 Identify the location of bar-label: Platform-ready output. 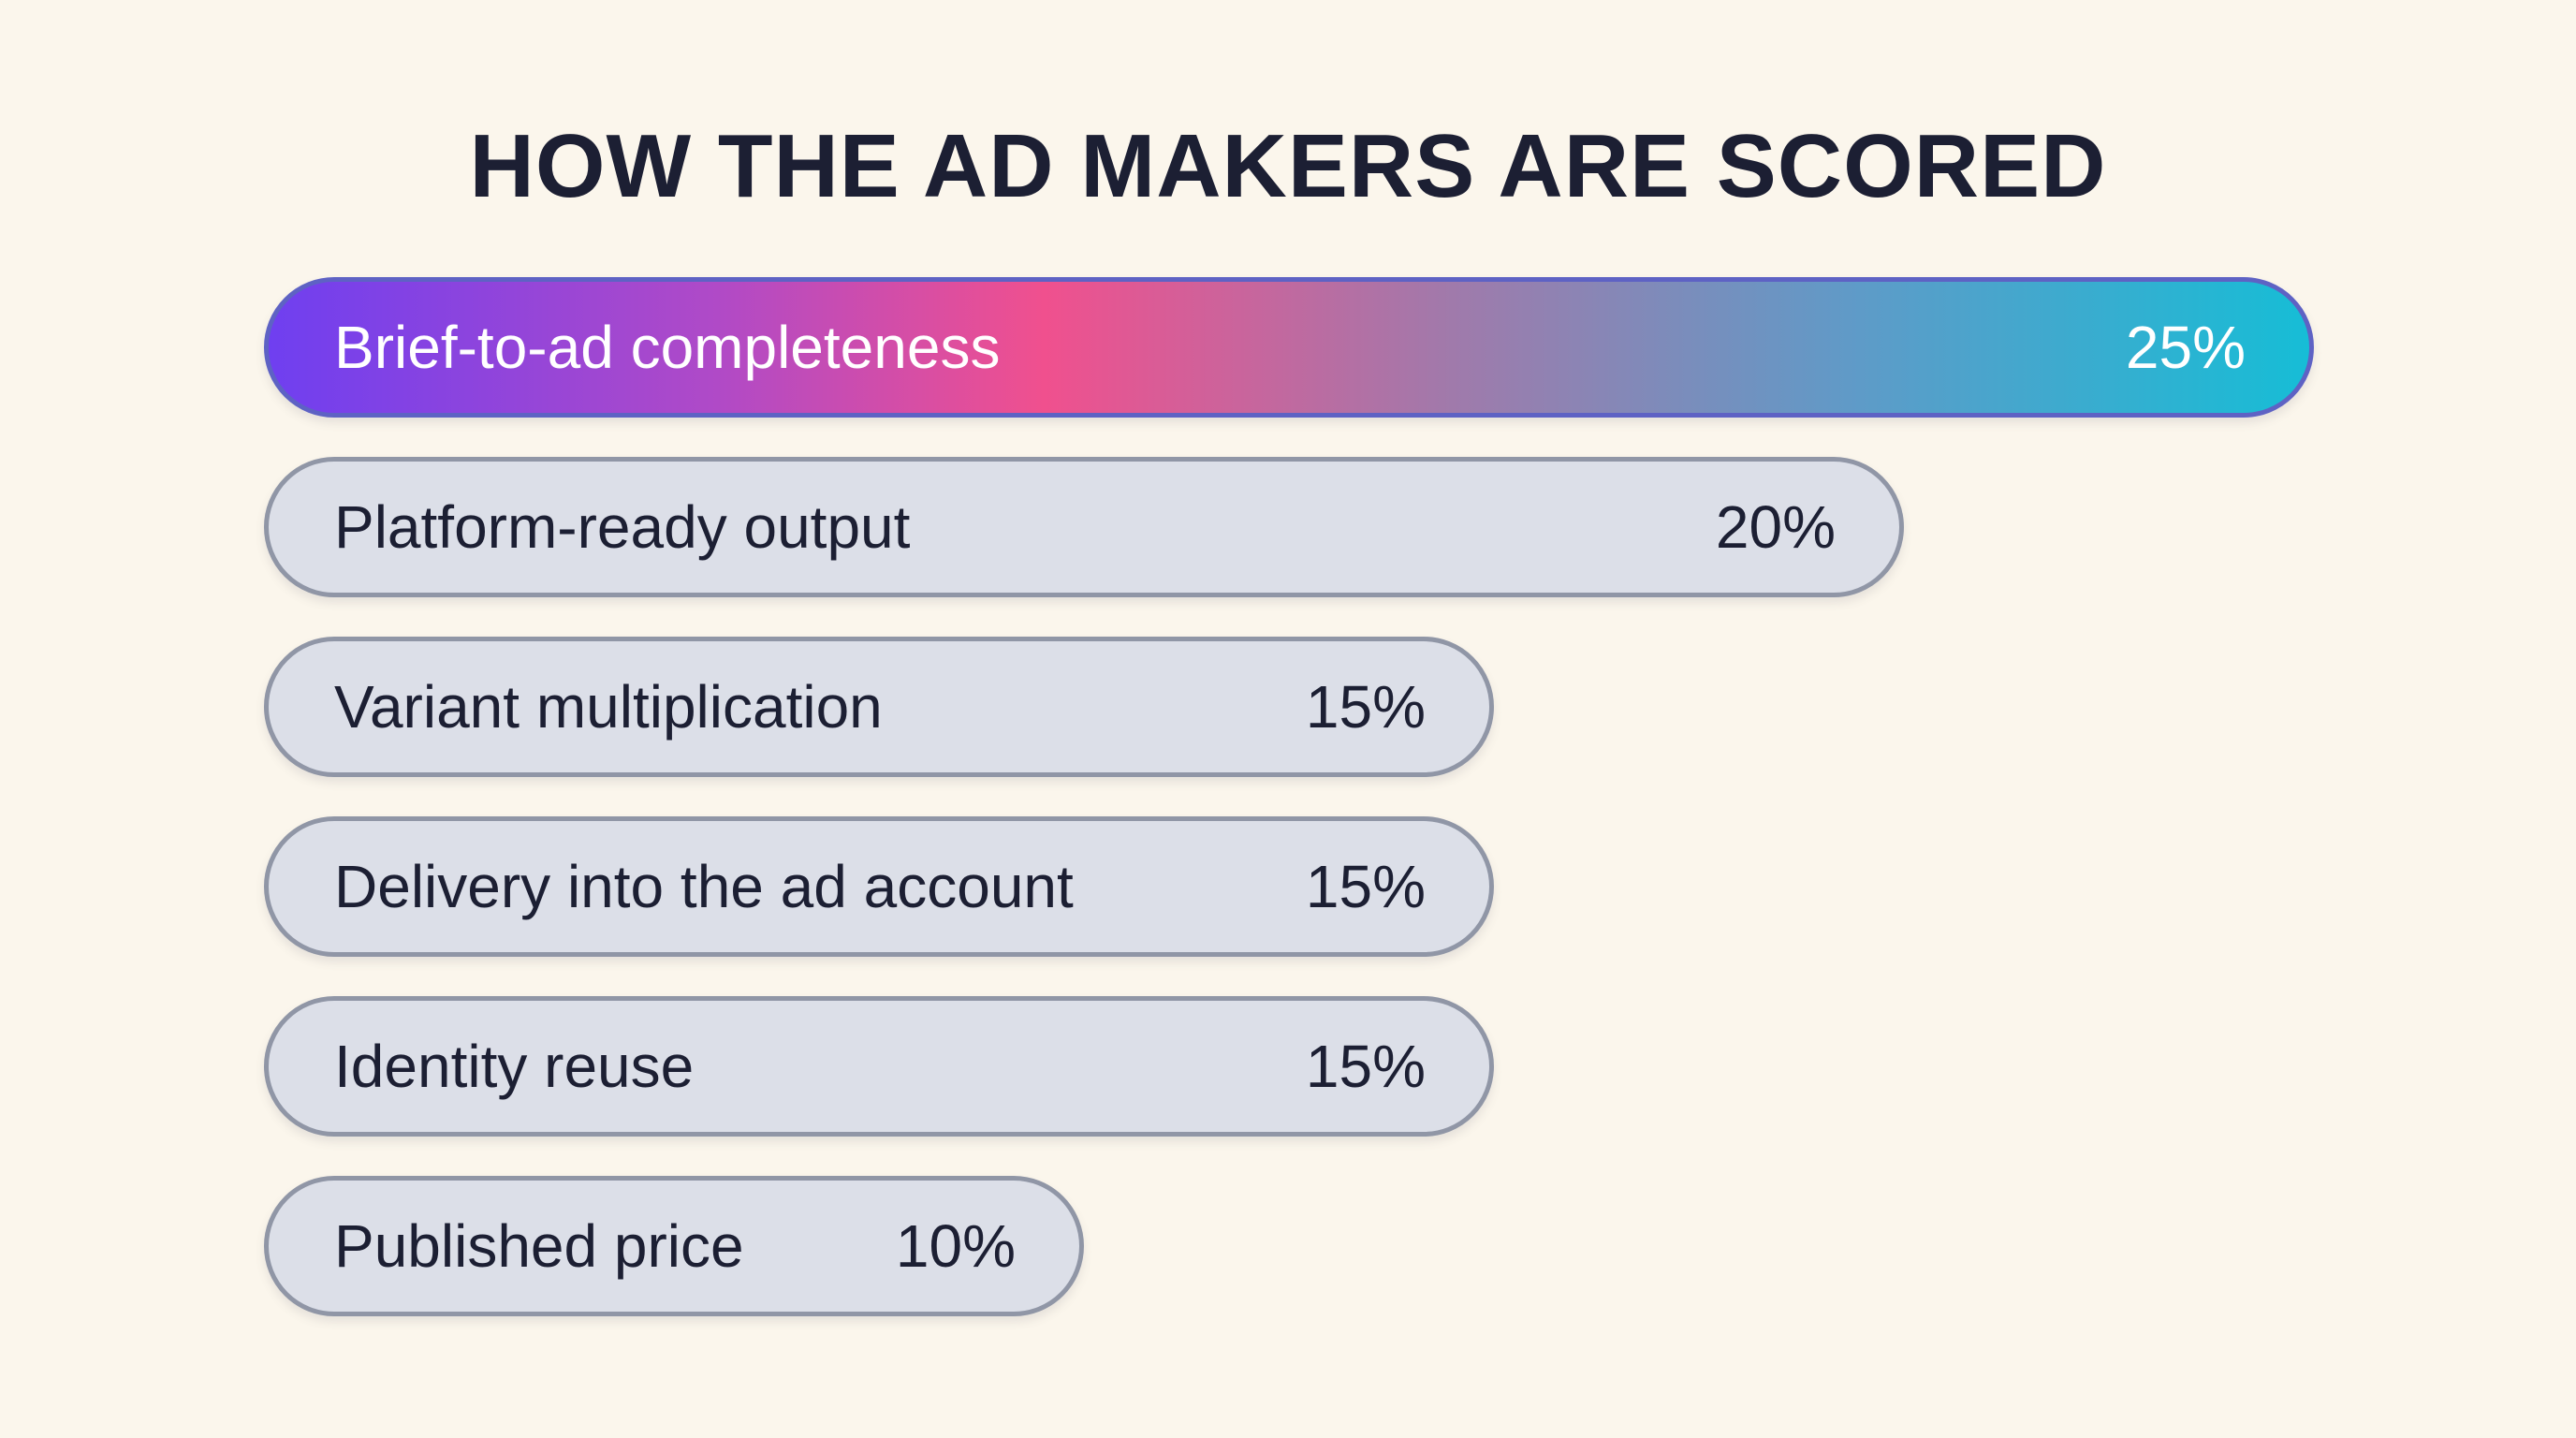
(622, 527).